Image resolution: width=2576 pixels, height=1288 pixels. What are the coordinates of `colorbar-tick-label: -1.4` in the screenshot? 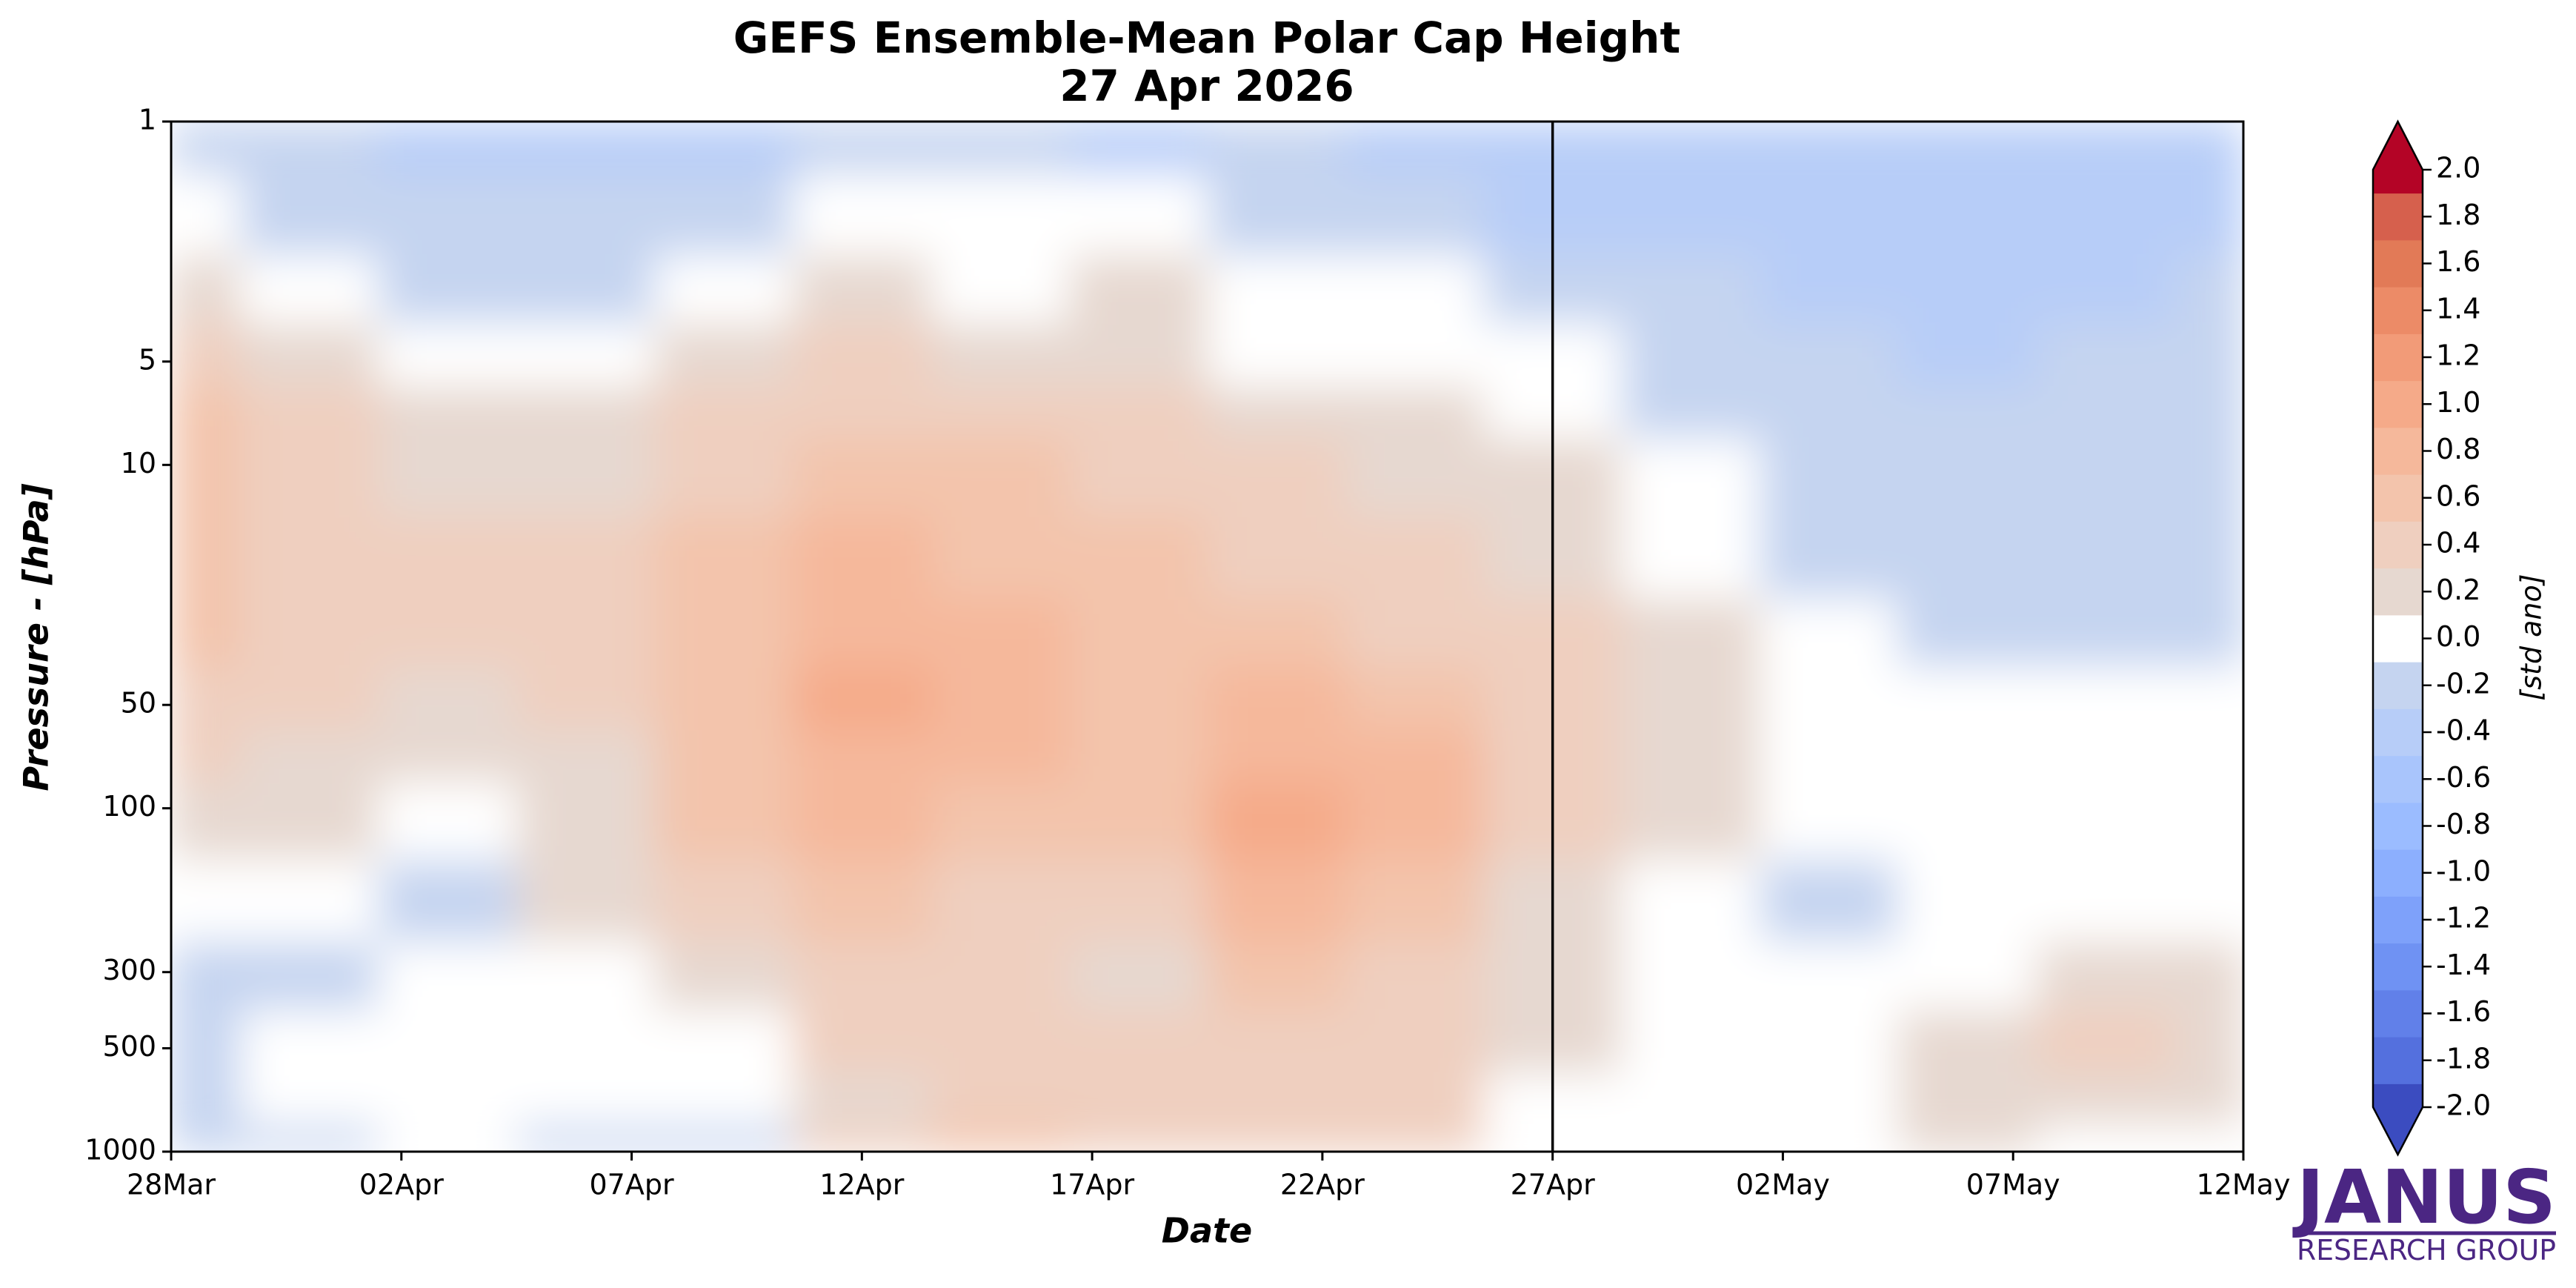 It's located at (2463, 965).